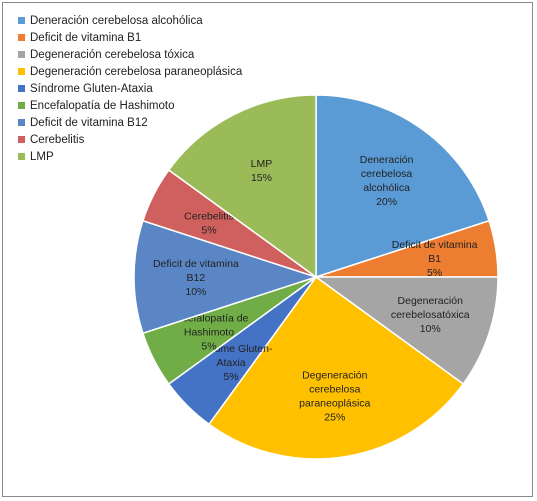 This screenshot has height=501, width=537. What do you see at coordinates (196, 278) in the screenshot?
I see `slice-label: Deficit de vitamina B12 10%` at bounding box center [196, 278].